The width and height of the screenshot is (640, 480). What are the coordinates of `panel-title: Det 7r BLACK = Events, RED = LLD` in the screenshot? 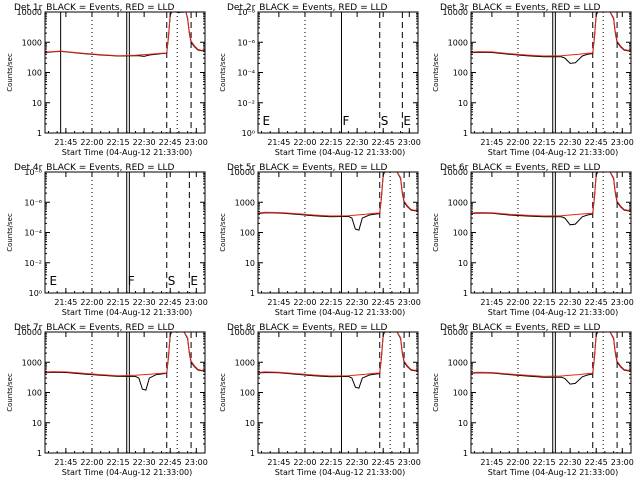 It's located at (94, 328).